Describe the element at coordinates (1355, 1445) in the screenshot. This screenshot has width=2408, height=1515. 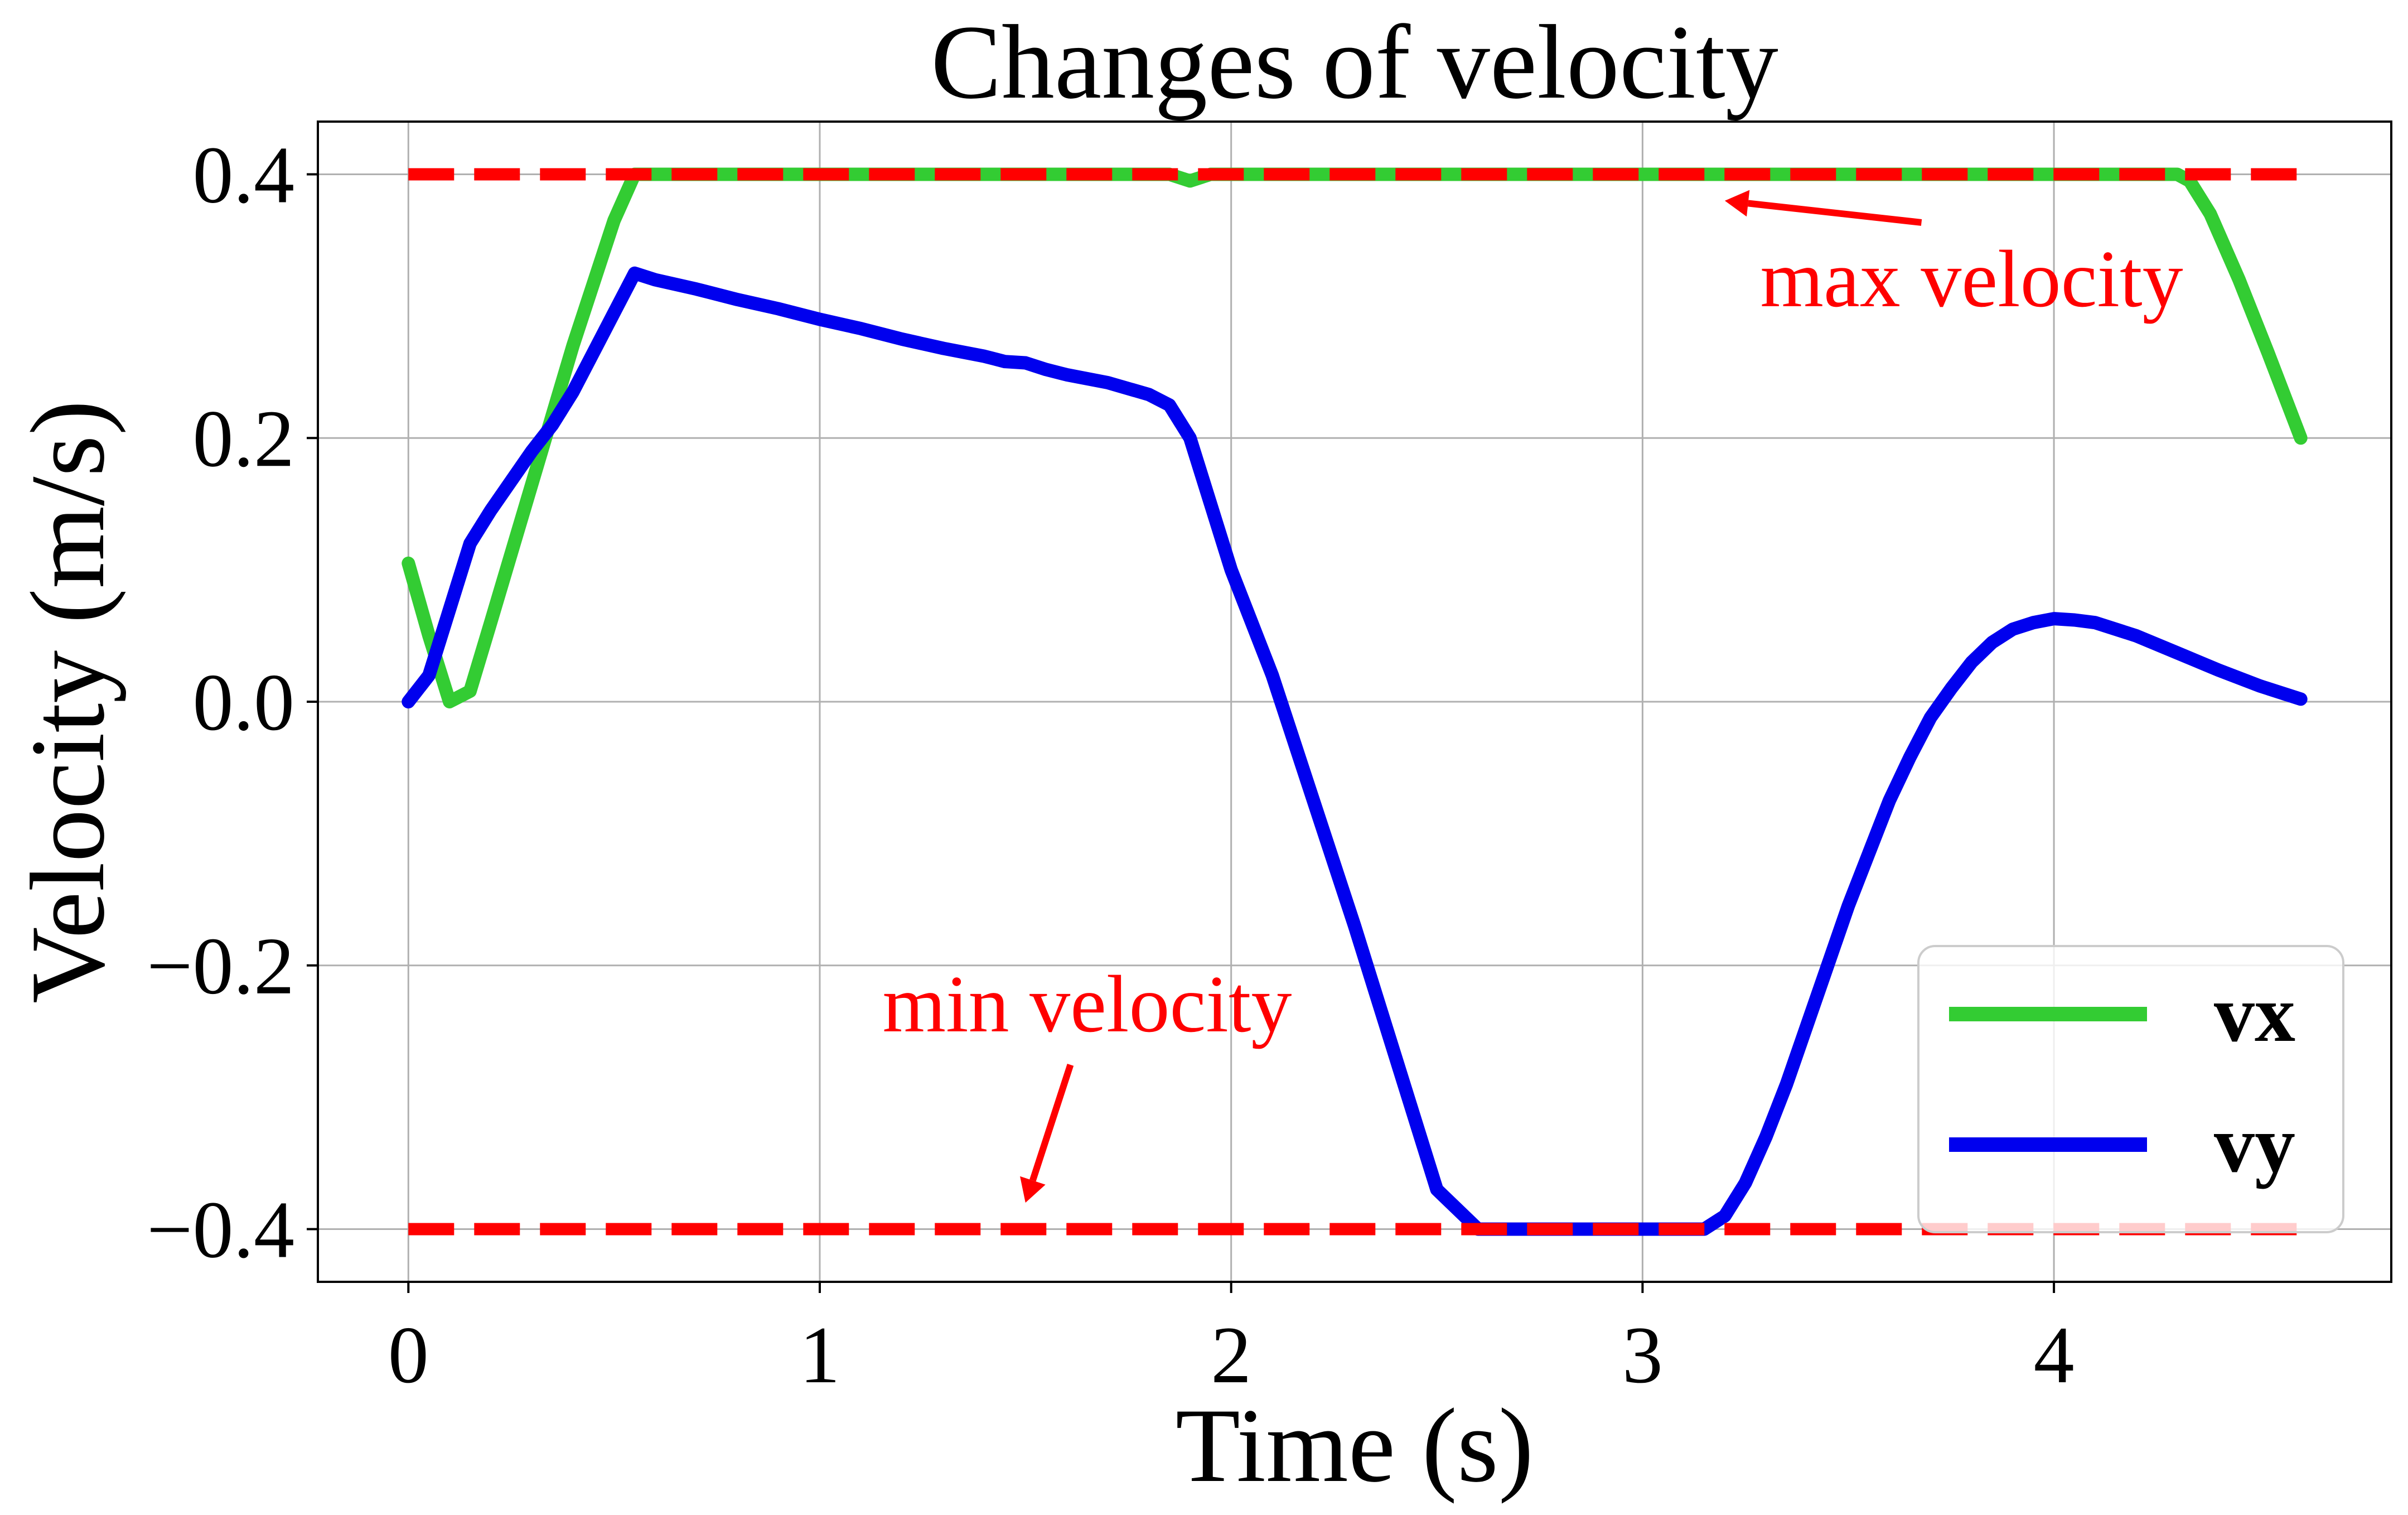
I see `x-axis-label: Time (s)` at that location.